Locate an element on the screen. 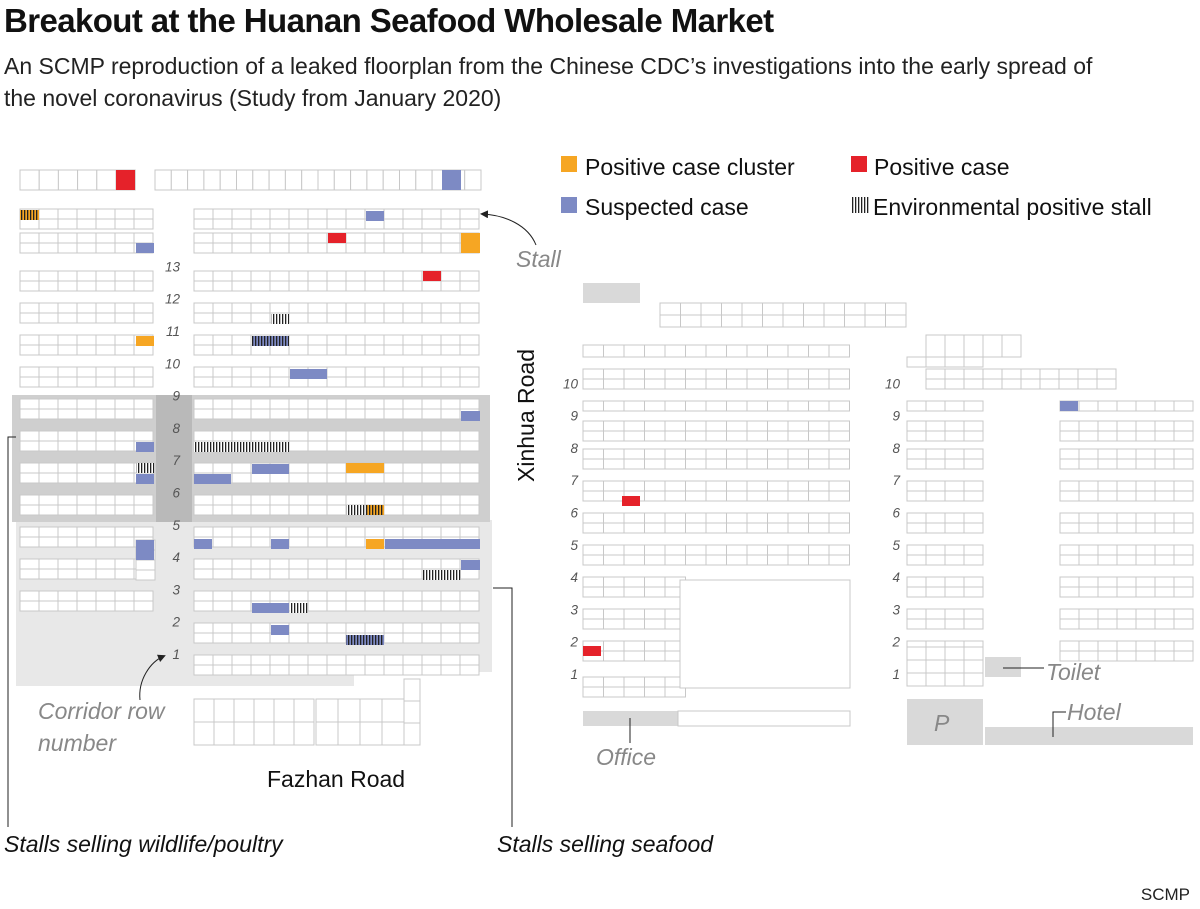 The height and width of the screenshot is (909, 1200). parking-block is located at coordinates (945, 722).